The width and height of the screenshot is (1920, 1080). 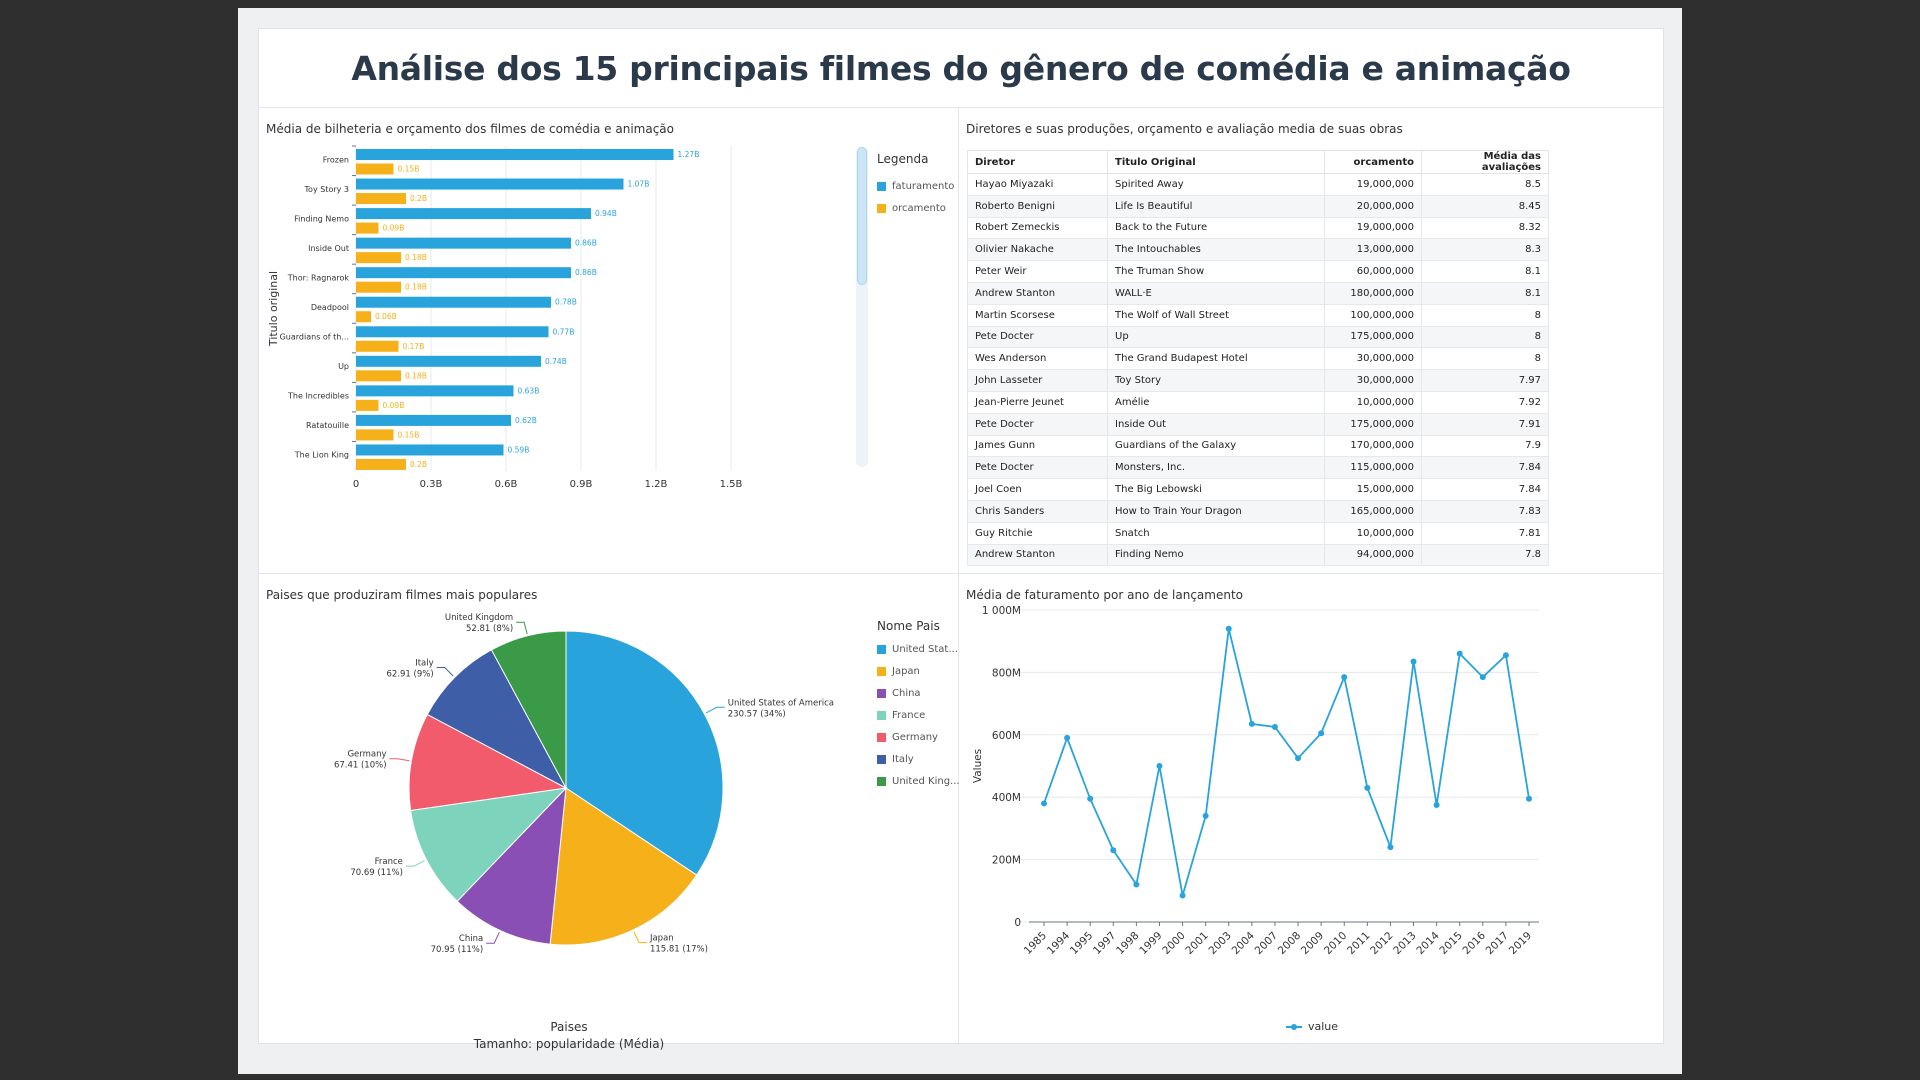 What do you see at coordinates (1258, 489) in the screenshot?
I see `table-row: Joel Coen The Big Lebowski 15,000,000 7.84` at bounding box center [1258, 489].